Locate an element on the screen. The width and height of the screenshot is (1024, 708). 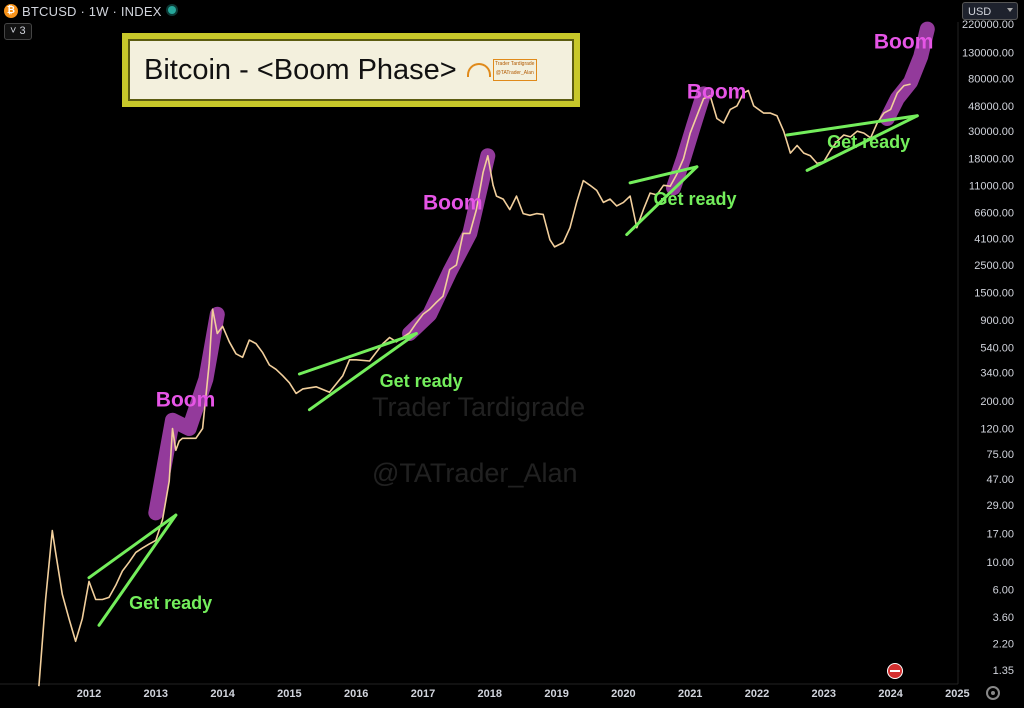
stamp-line-2: @TATrader_Alan is located at coordinates (514, 73).